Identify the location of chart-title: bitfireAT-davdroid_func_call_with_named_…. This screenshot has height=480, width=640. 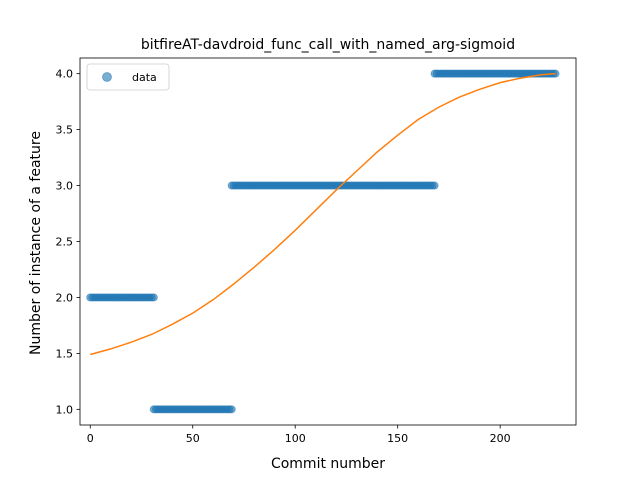
(328, 45).